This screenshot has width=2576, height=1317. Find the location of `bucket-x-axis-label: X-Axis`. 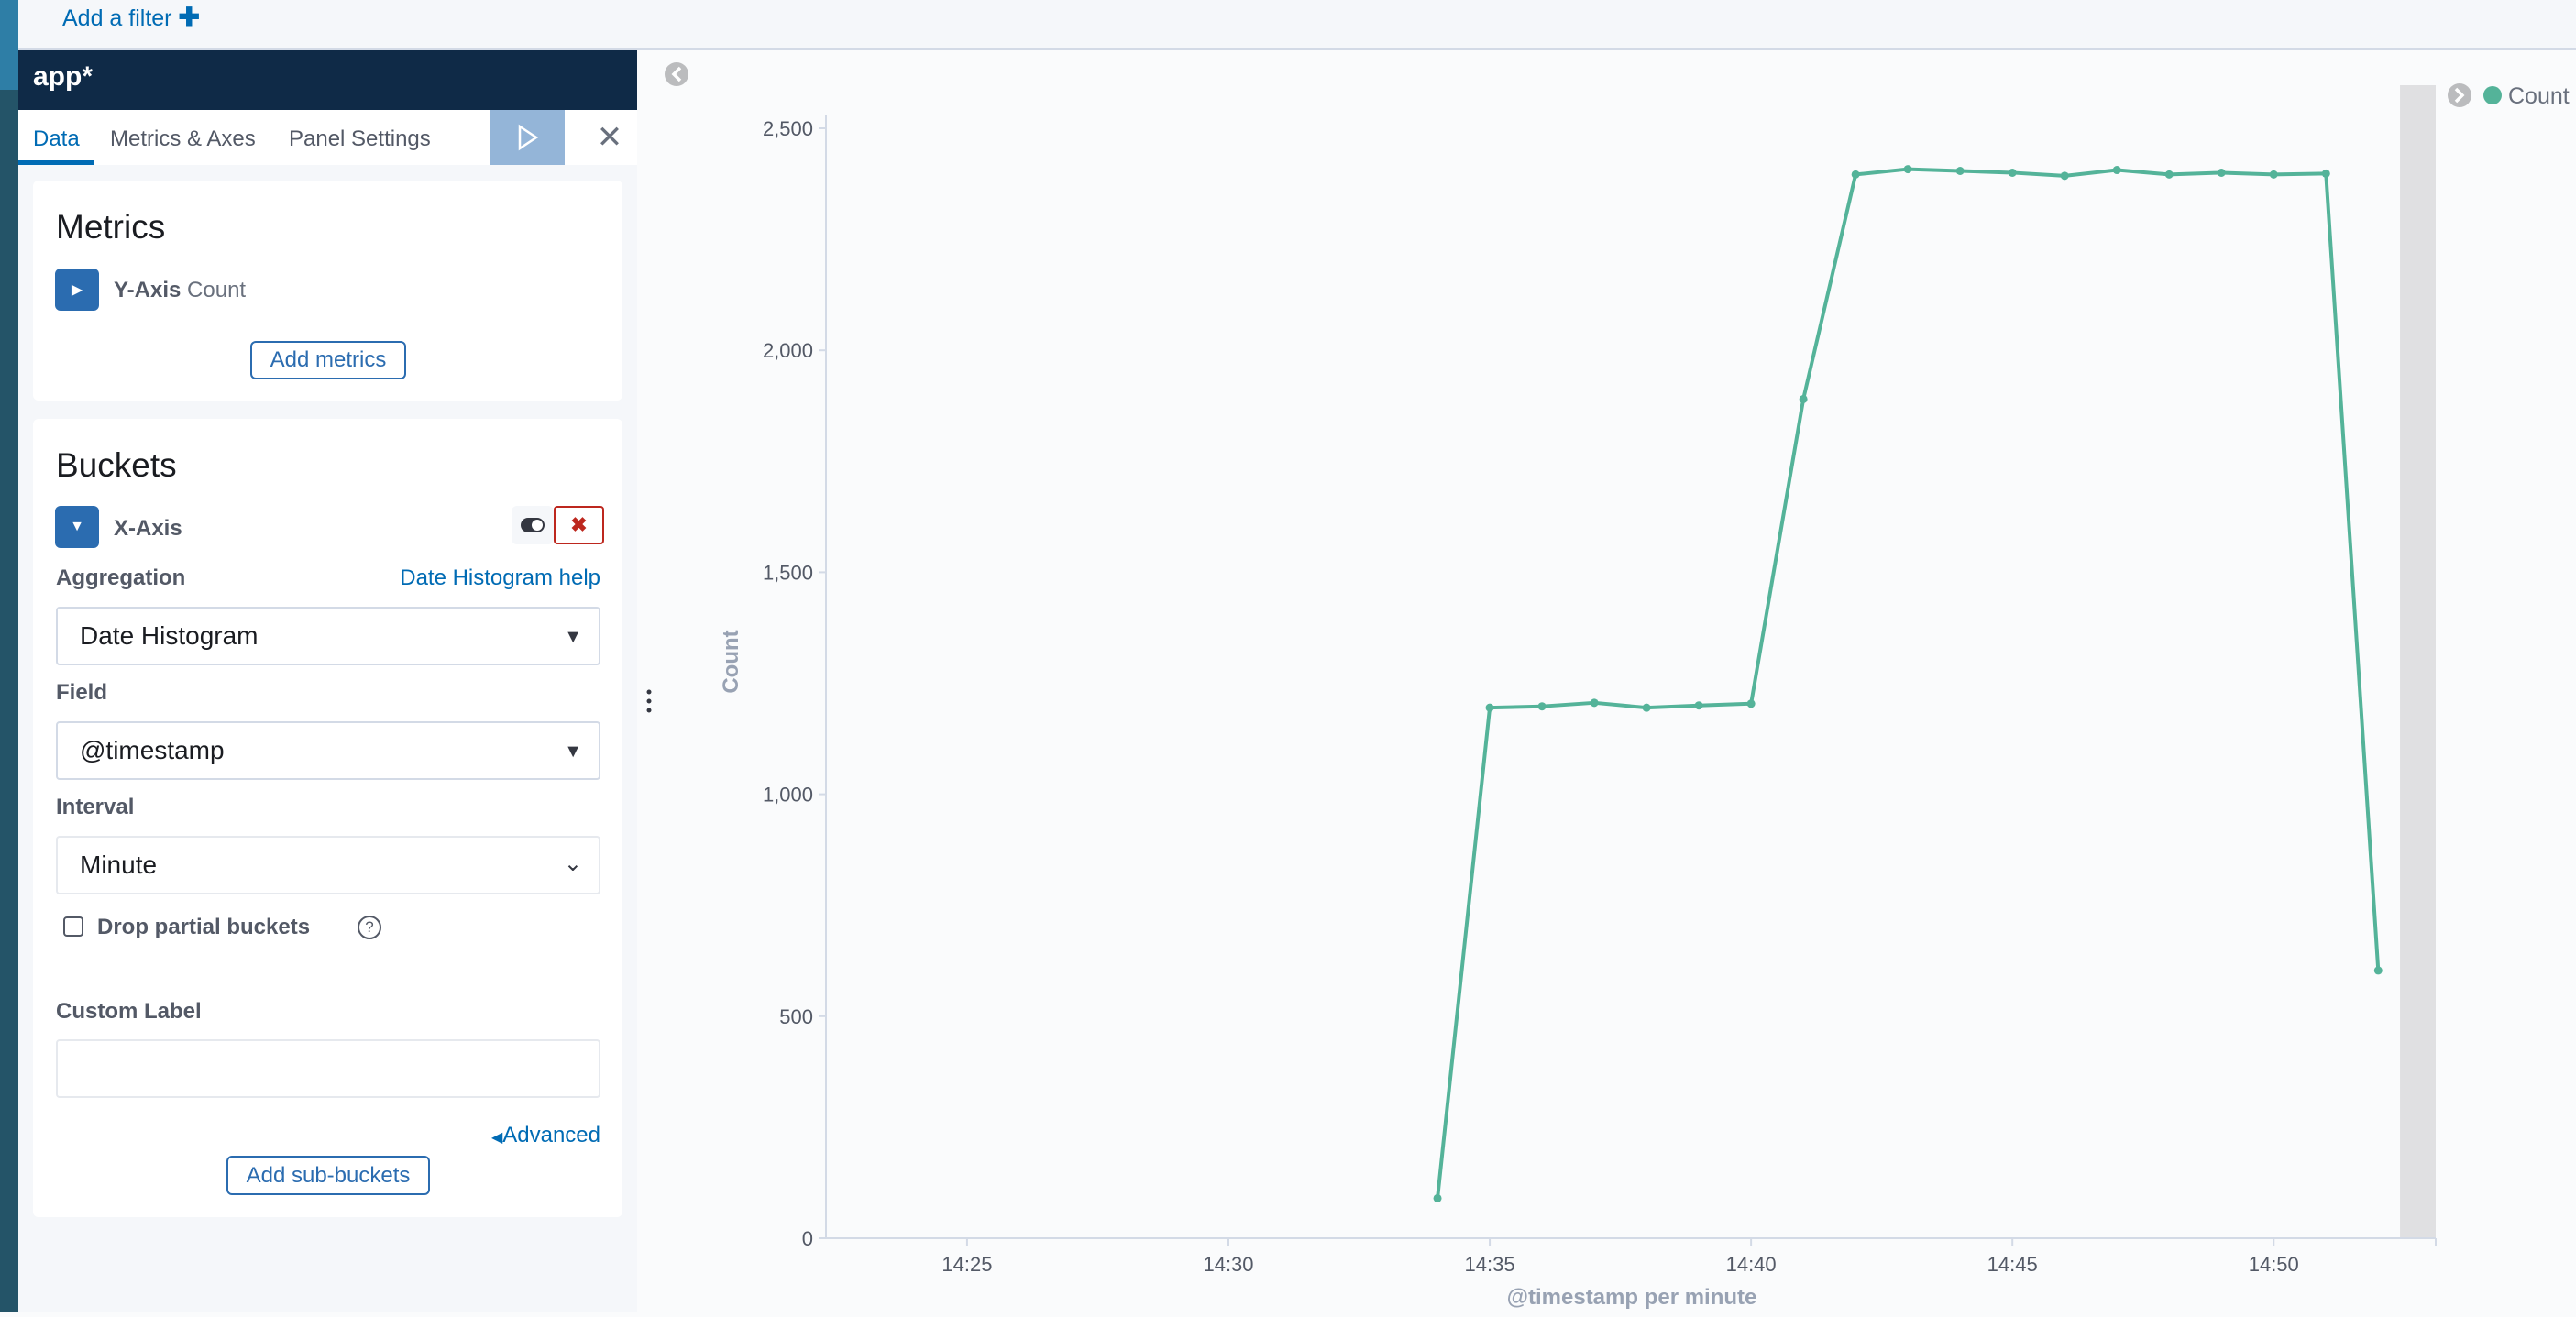

bucket-x-axis-label: X-Axis is located at coordinates (148, 528).